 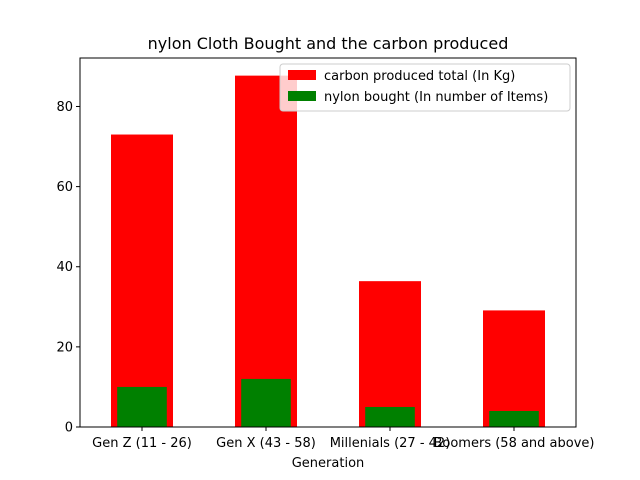 I want to click on legend-box, so click(x=425, y=87).